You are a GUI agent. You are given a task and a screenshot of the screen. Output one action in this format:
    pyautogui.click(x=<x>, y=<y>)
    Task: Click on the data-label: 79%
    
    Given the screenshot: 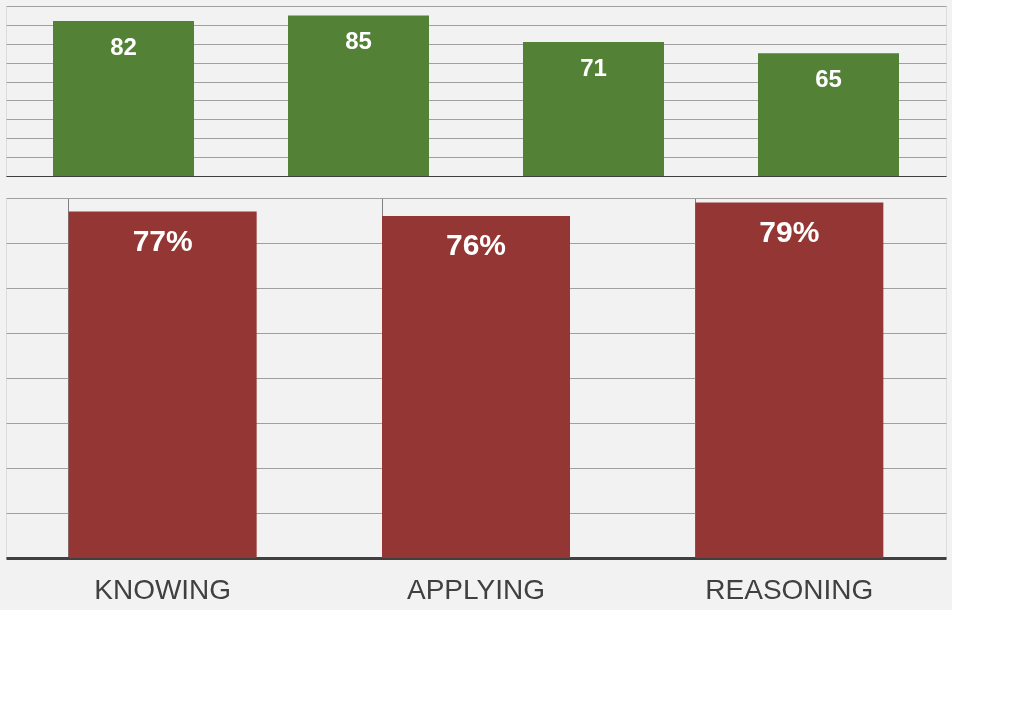 What is the action you would take?
    pyautogui.click(x=789, y=231)
    